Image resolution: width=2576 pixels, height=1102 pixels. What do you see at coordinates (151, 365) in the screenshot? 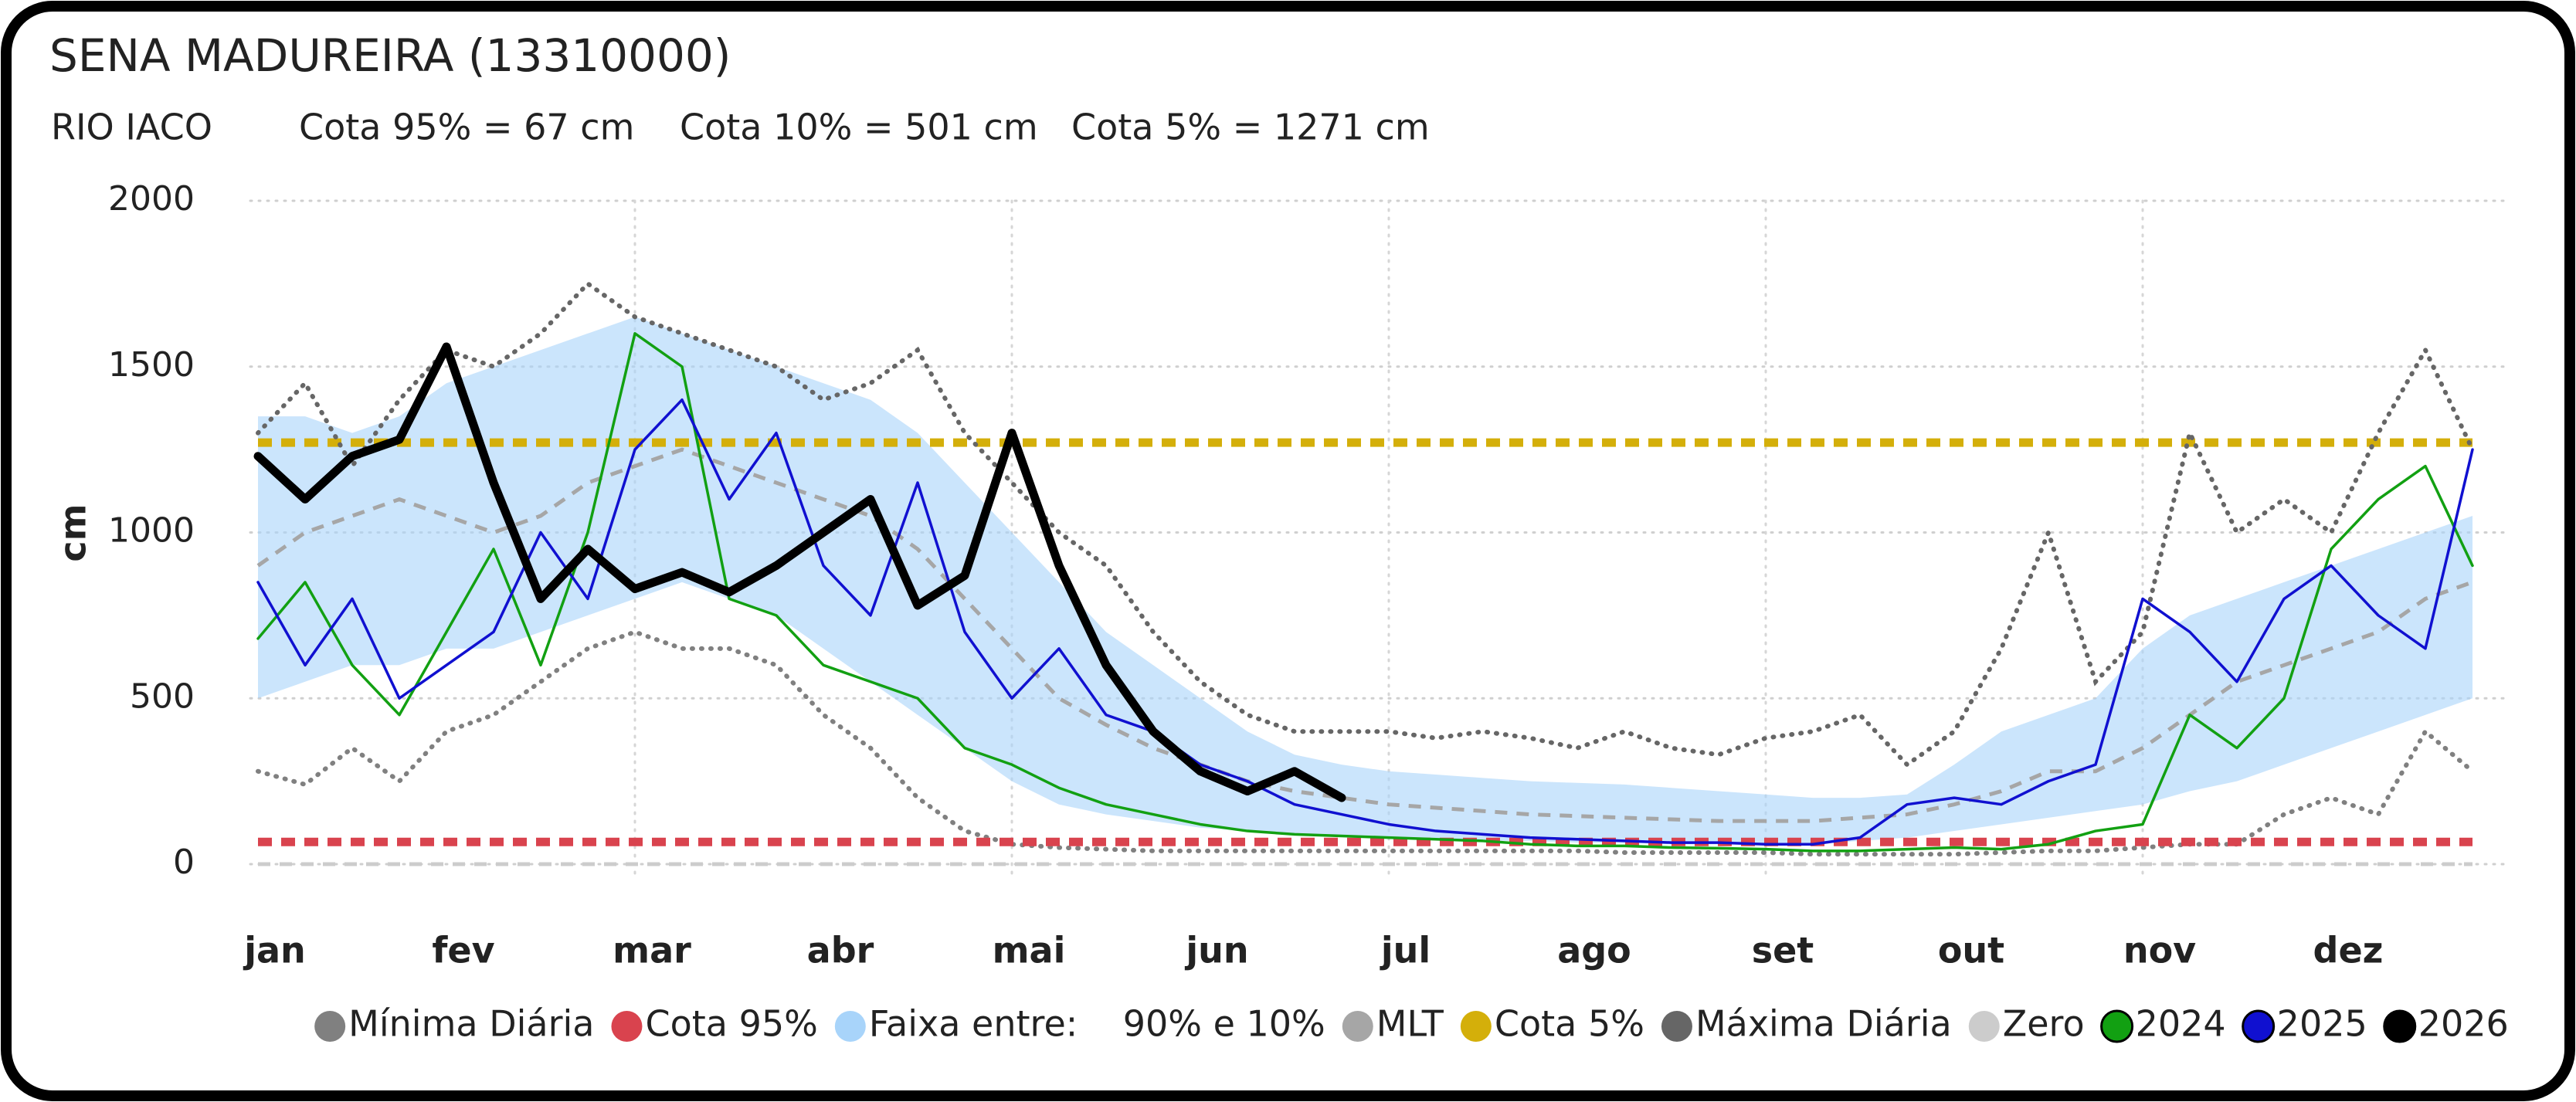
I see `y-tick-label: 1500` at bounding box center [151, 365].